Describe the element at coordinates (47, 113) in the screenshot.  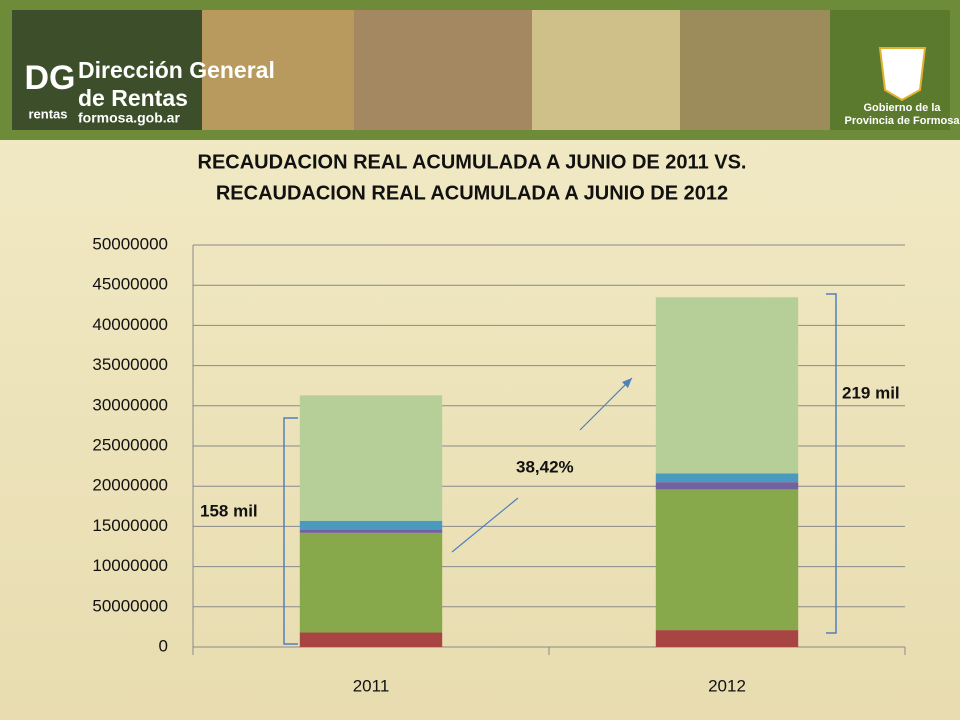
I see `logo-sub: rentas` at that location.